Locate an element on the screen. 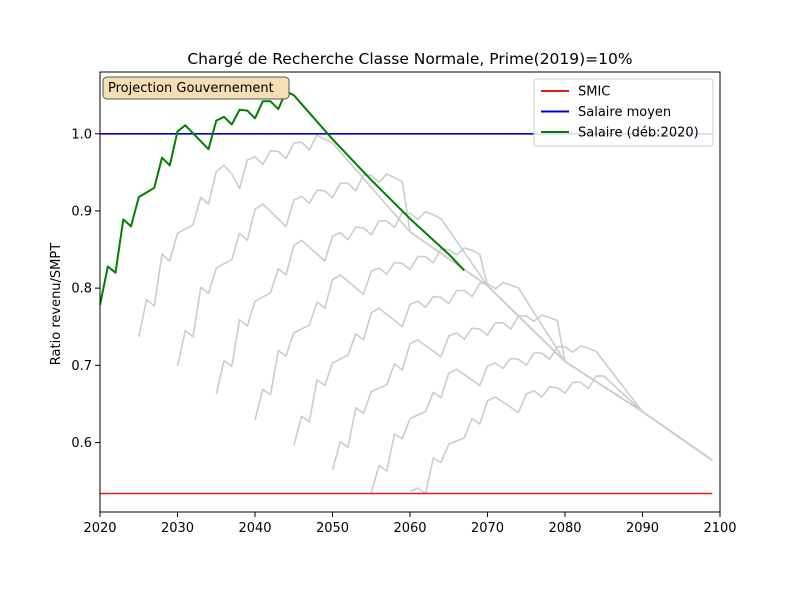  legend: SMIC Salaire moyen Salaire (déb:2020) is located at coordinates (623, 112).